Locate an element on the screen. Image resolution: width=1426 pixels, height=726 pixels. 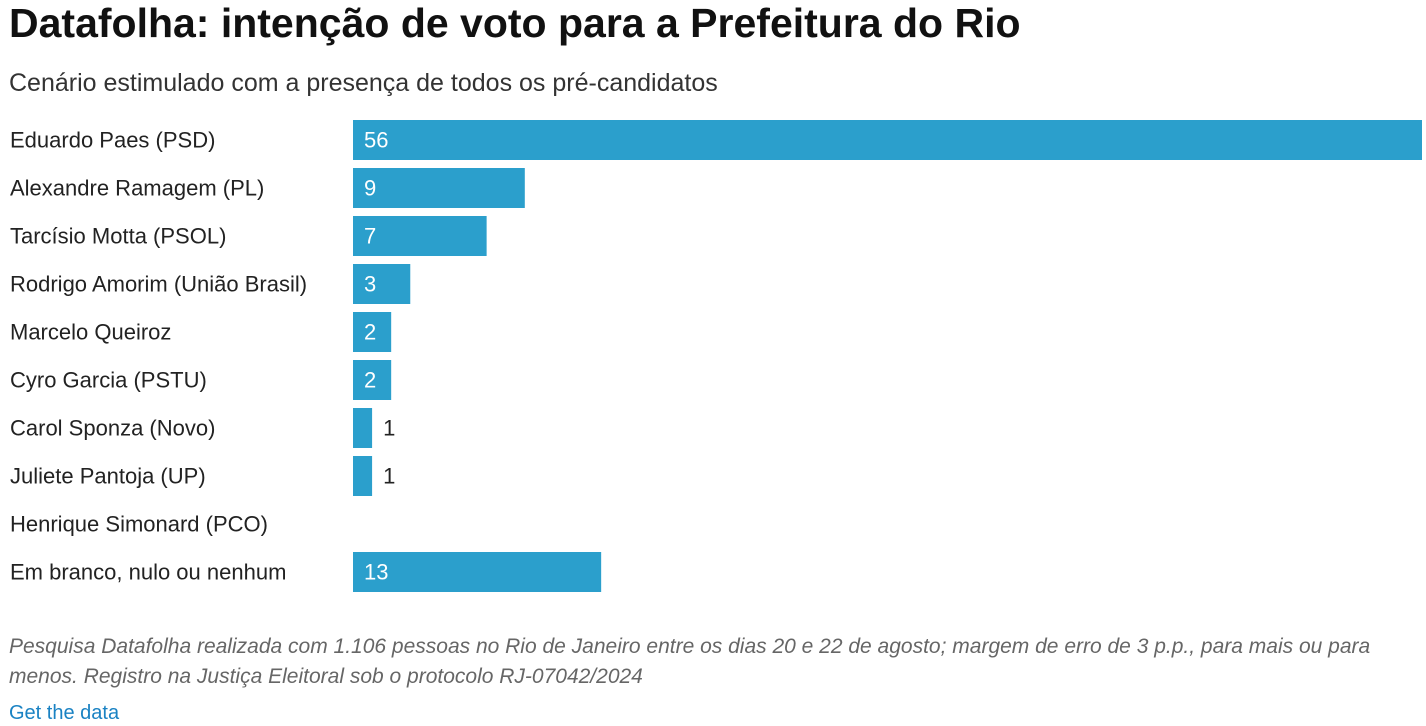
category-label: Cyro Garcia (PSTU) is located at coordinates (108, 380).